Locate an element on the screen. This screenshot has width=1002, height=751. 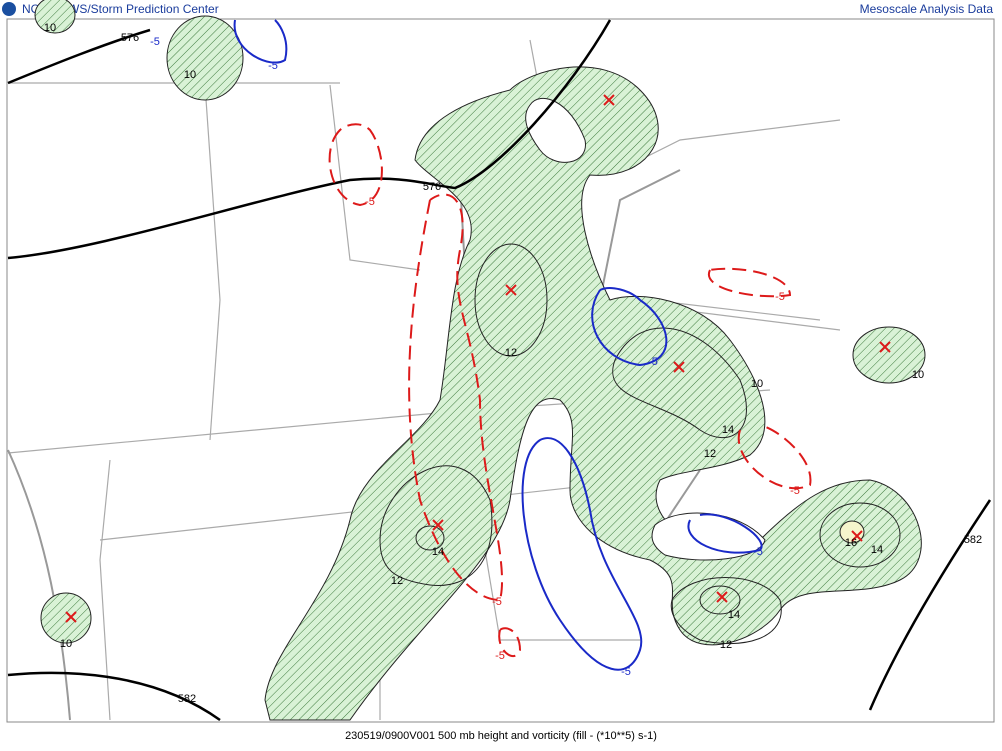
contour-label: 16 is located at coordinates (851, 543).